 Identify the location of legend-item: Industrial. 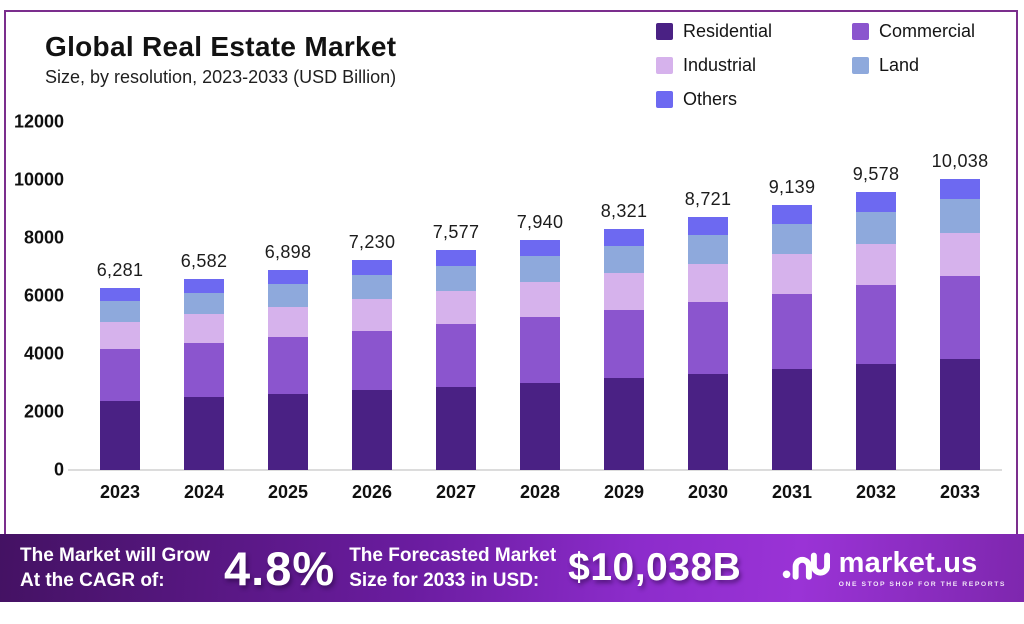
(754, 65).